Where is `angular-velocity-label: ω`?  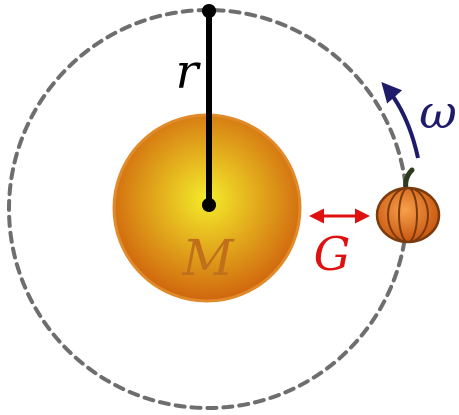 angular-velocity-label: ω is located at coordinates (438, 112).